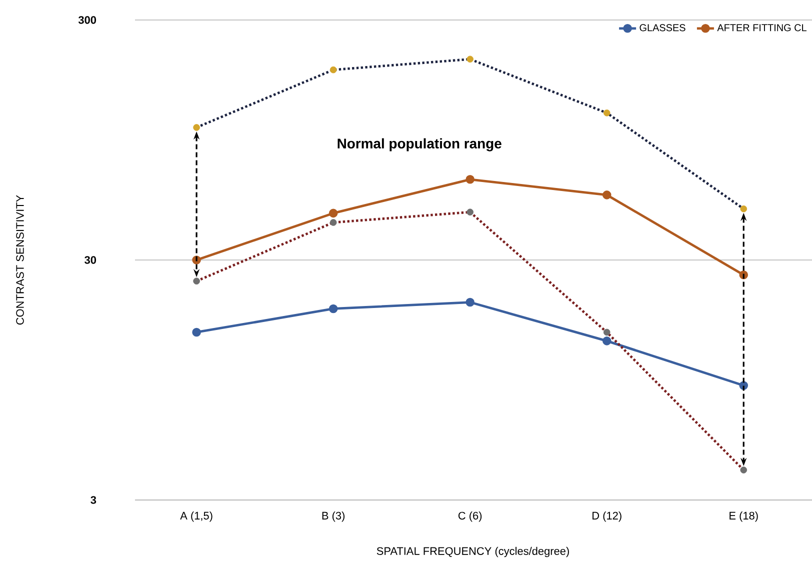 Image resolution: width=812 pixels, height=566 pixels. Describe the element at coordinates (472, 552) in the screenshot. I see `x-axis-title: SPATIAL FREQUENCY (cycles/degree)` at that location.